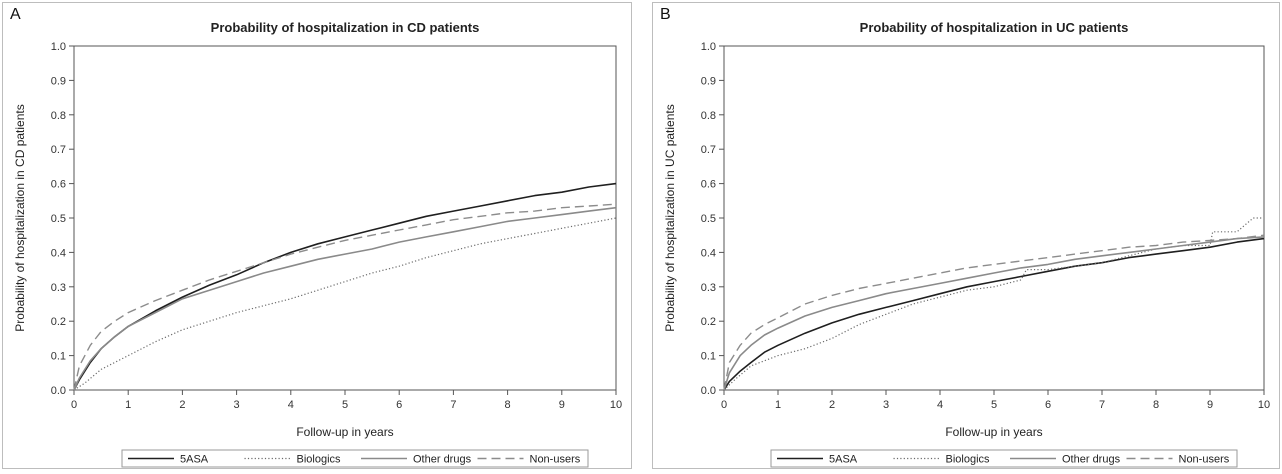  I want to click on panel-label: A, so click(15, 14).